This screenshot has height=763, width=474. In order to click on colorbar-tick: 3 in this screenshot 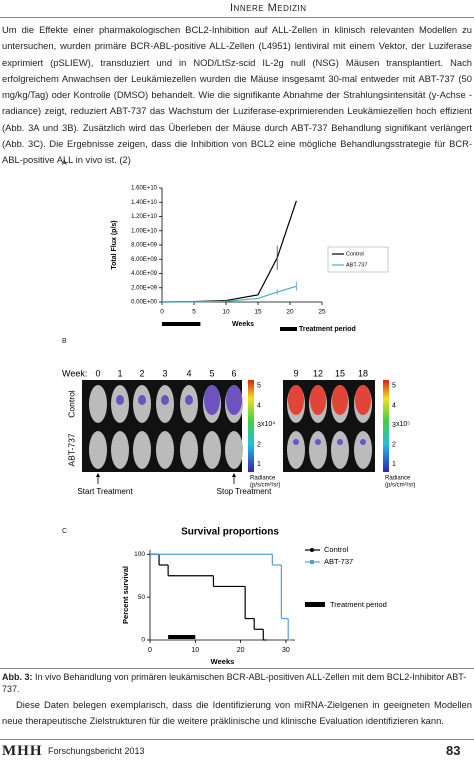, I will do `click(394, 425)`.